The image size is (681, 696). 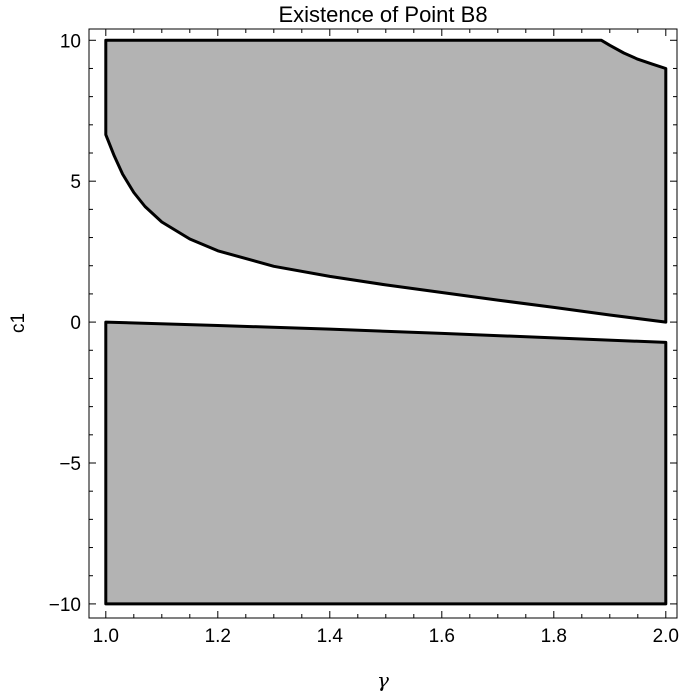 What do you see at coordinates (382, 14) in the screenshot?
I see `chart-title: Existence of Point B8` at bounding box center [382, 14].